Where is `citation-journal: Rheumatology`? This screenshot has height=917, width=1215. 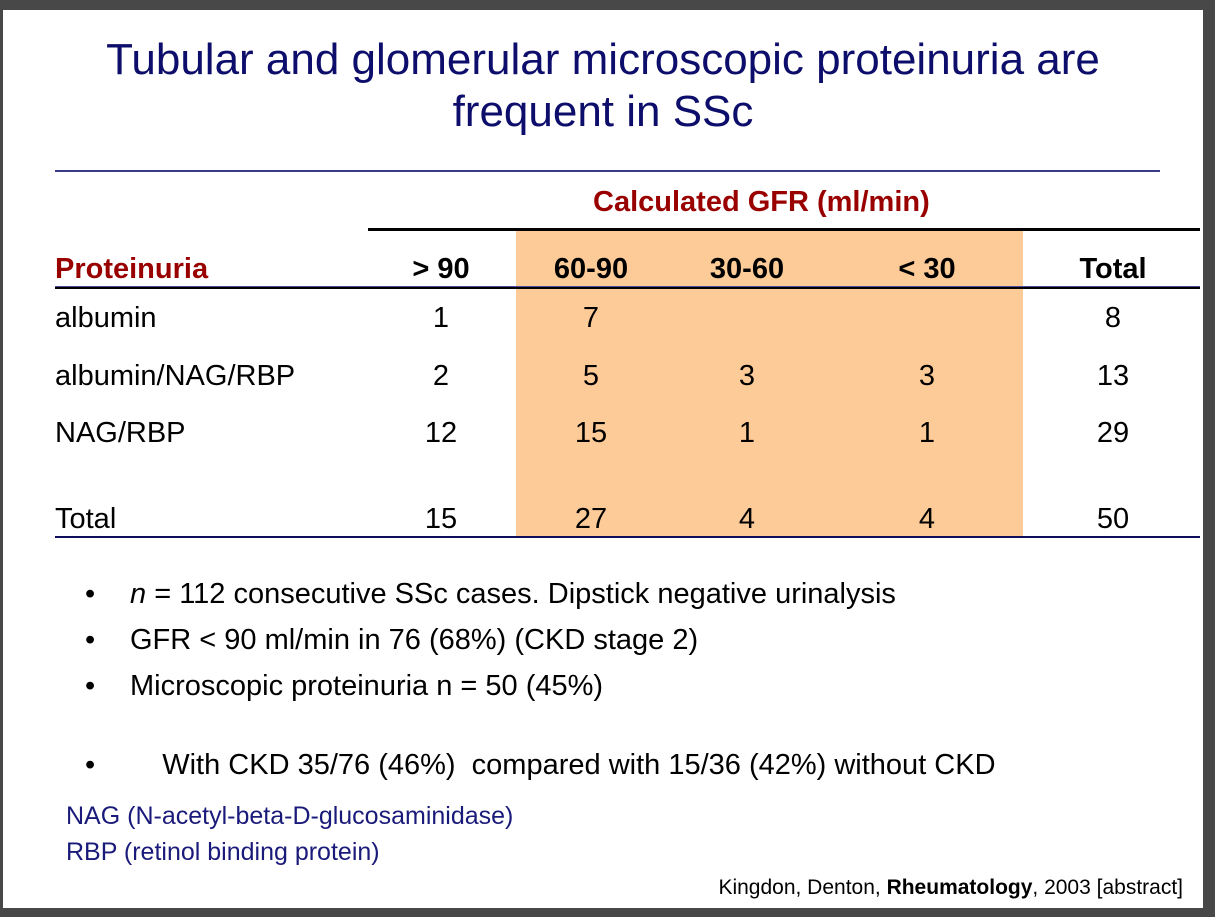 citation-journal: Rheumatology is located at coordinates (959, 887).